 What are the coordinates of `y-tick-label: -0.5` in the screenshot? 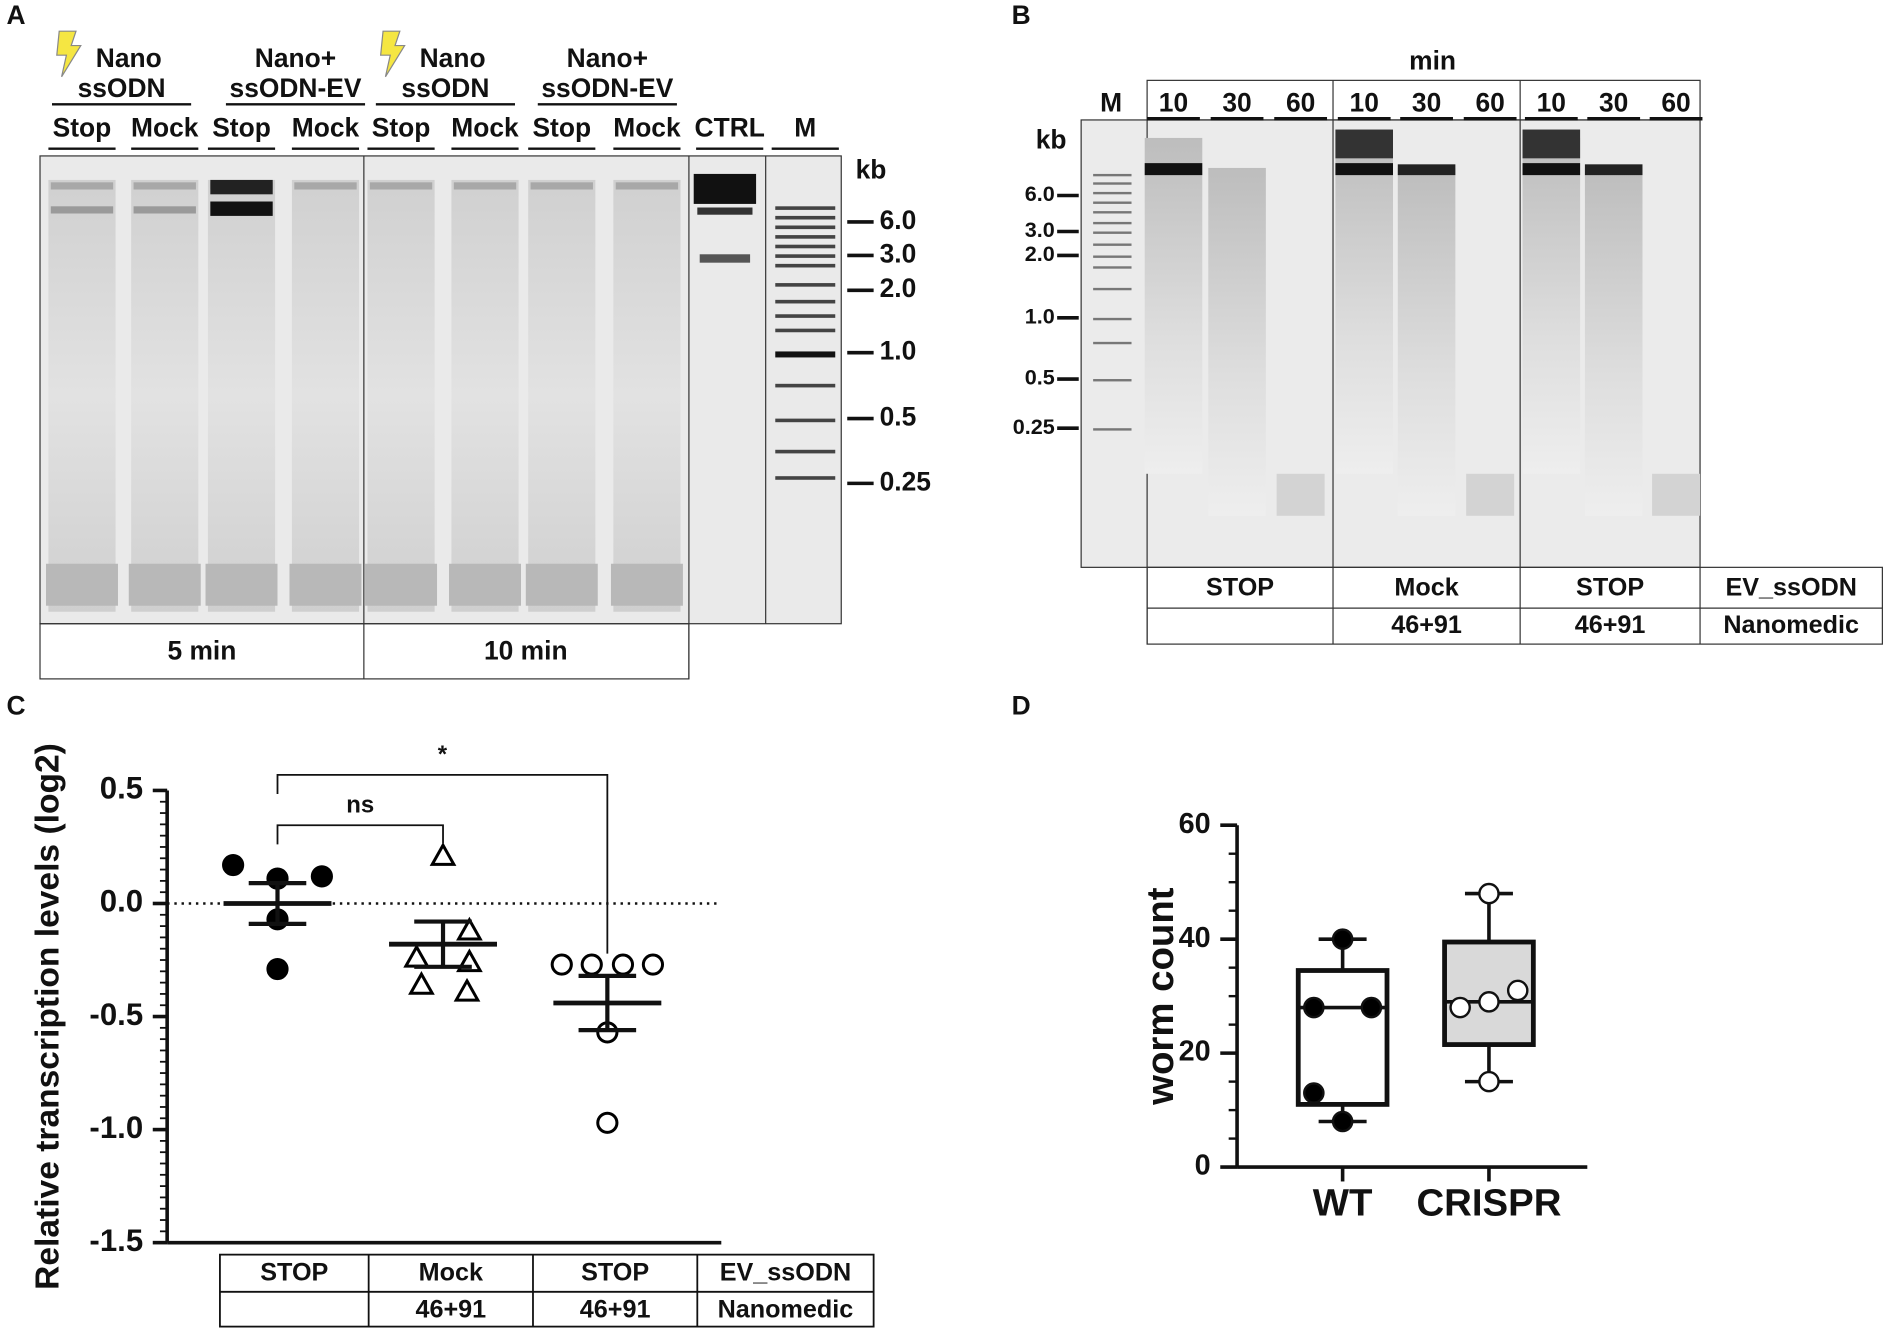 It's located at (116, 1014).